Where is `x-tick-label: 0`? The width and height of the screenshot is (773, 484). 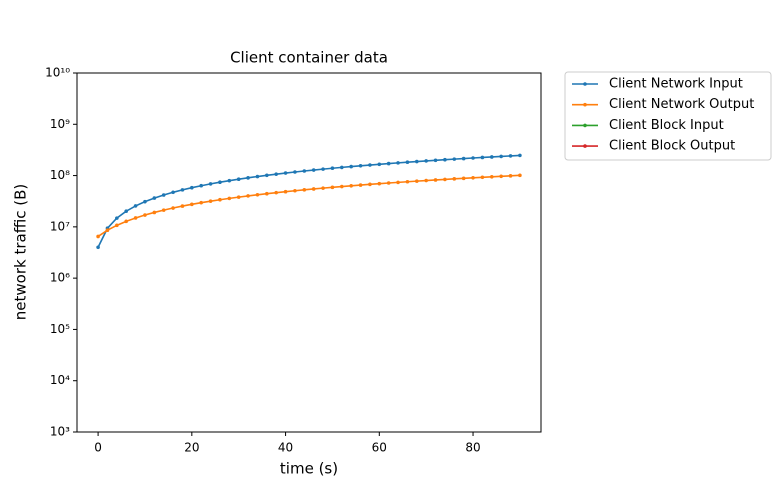
x-tick-label: 0 is located at coordinates (98, 448).